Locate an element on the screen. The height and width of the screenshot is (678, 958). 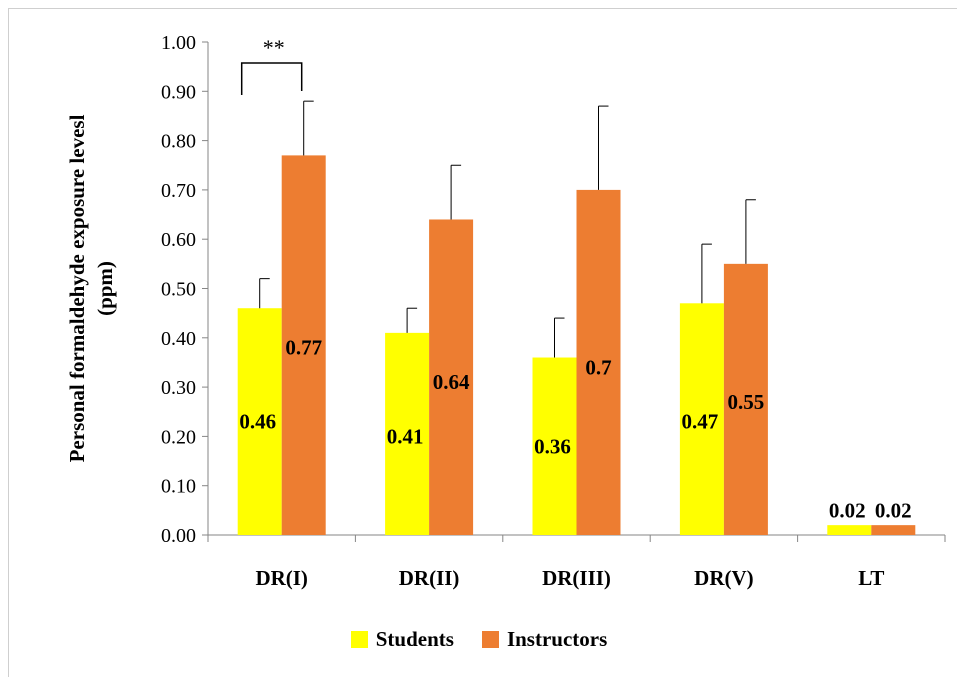
legend: Students Instructors is located at coordinates (479, 639).